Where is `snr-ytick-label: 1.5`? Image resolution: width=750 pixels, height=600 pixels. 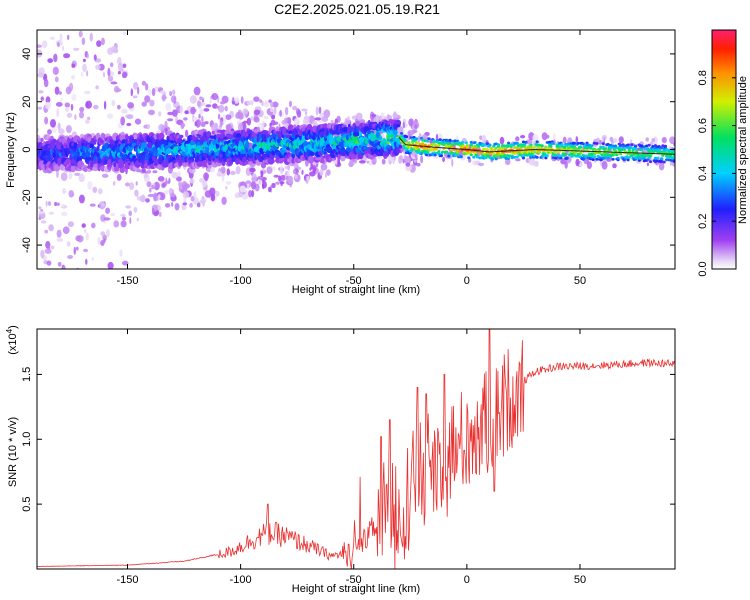
snr-ytick-label: 1.5 is located at coordinates (27, 374).